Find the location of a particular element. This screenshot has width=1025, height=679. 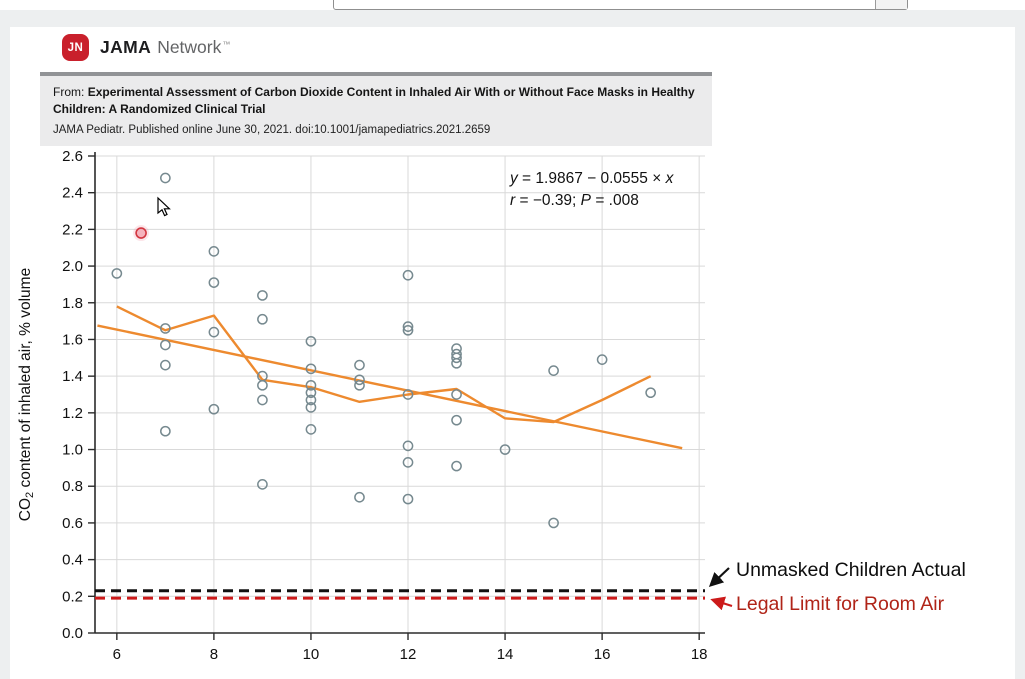

svg-text: r = −0.39; P = .008 is located at coordinates (574, 200).